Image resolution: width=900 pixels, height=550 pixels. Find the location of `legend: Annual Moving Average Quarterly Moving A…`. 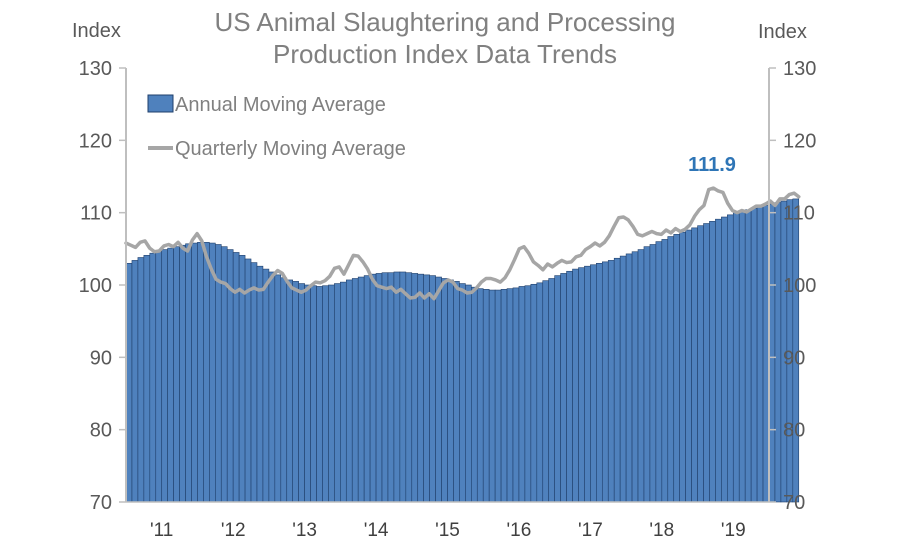

legend: Annual Moving Average Quarterly Moving A… is located at coordinates (276, 127).